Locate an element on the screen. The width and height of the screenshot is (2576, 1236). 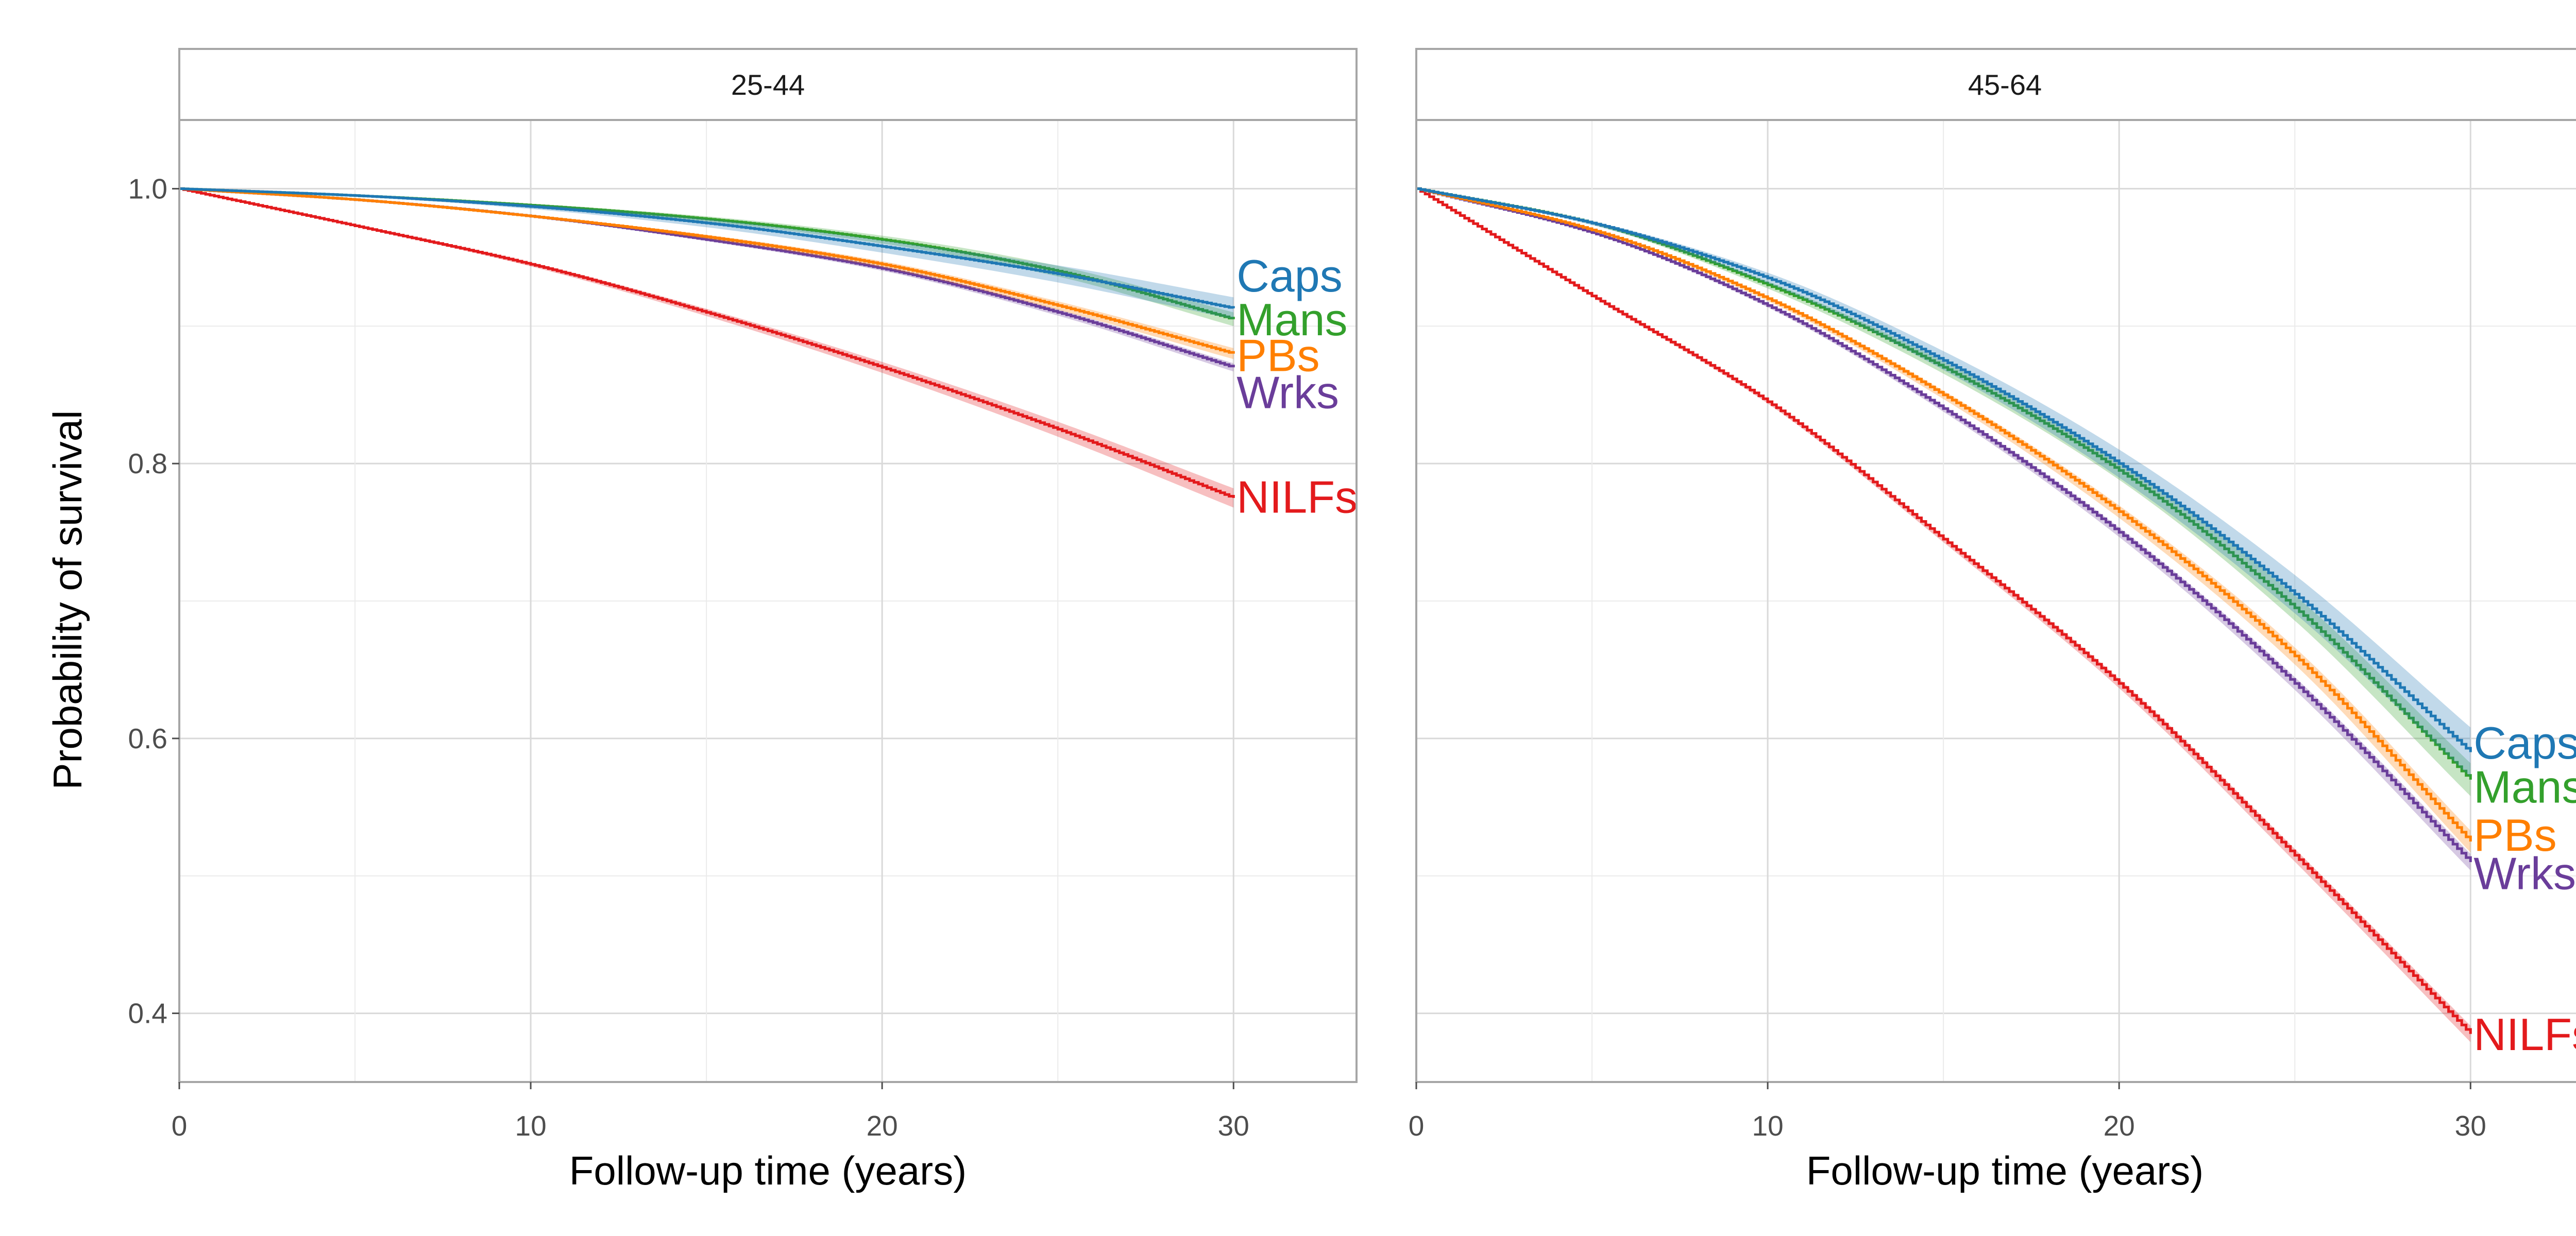
series-nilfs is located at coordinates (707, 348).